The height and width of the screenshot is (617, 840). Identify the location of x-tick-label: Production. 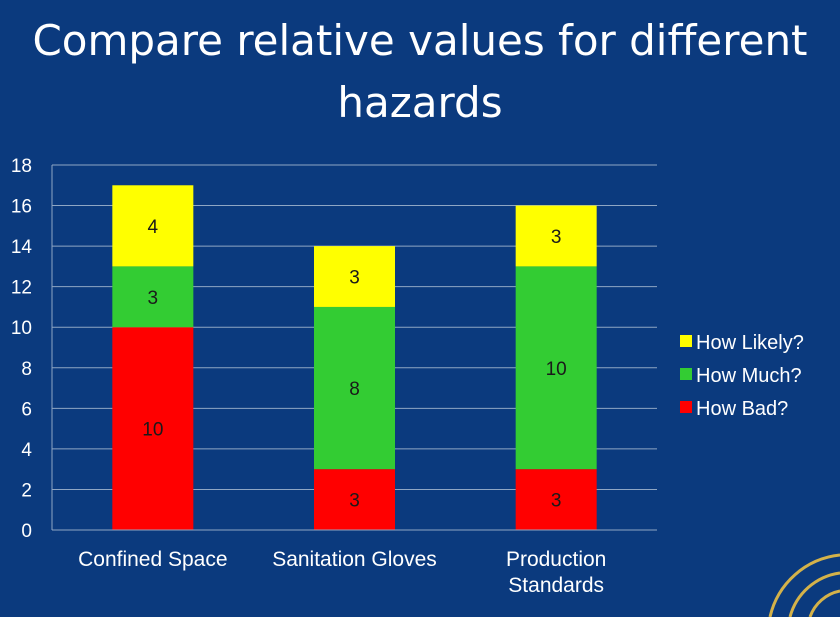
(556, 559).